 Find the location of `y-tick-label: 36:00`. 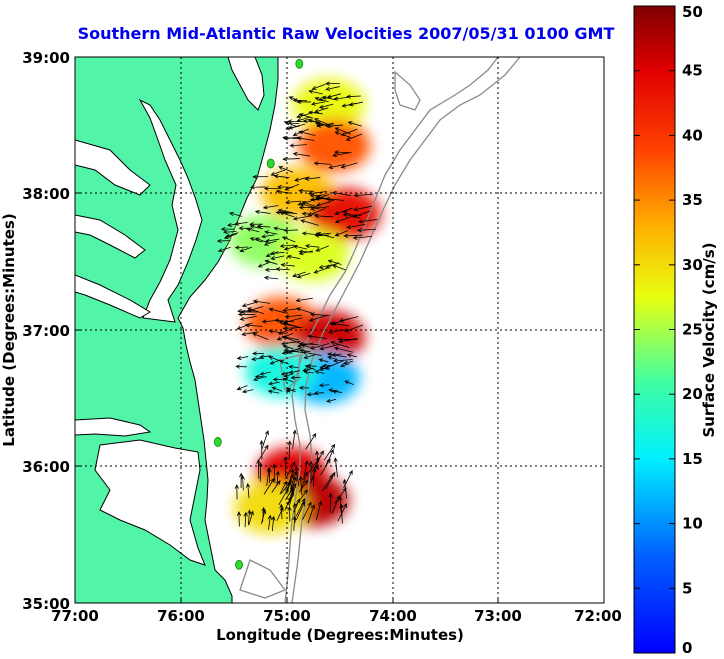

y-tick-label: 36:00 is located at coordinates (46, 467).